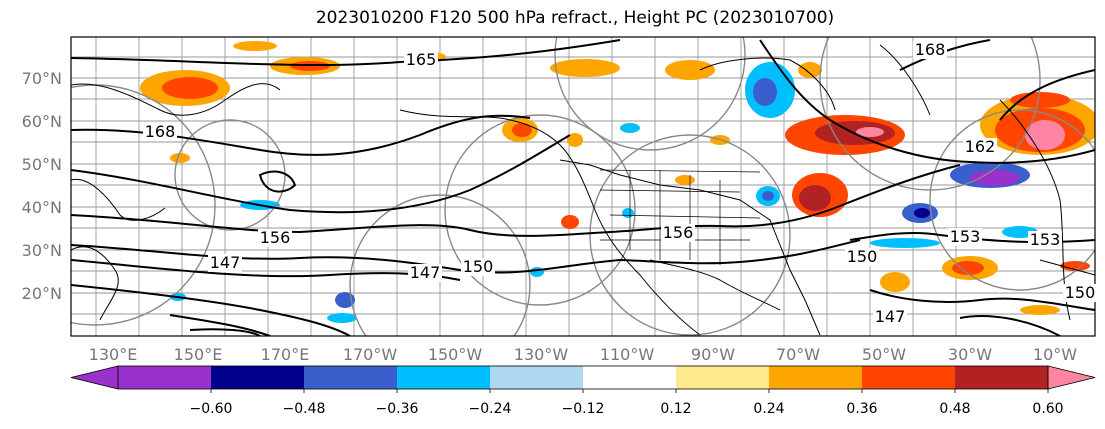  What do you see at coordinates (627, 354) in the screenshot?
I see `longitude-label: 110°W` at bounding box center [627, 354].